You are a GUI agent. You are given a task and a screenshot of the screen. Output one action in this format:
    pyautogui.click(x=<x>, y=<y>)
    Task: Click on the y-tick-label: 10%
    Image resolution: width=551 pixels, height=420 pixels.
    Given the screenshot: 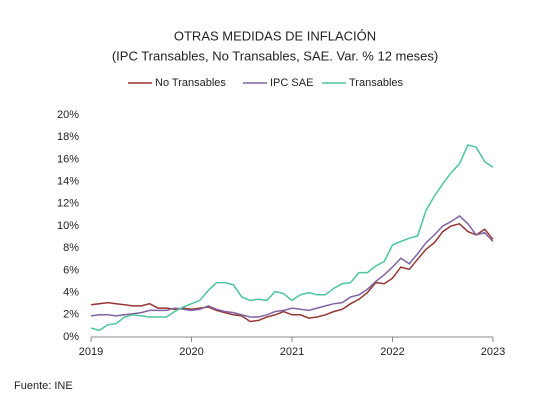 What is the action you would take?
    pyautogui.click(x=68, y=226)
    